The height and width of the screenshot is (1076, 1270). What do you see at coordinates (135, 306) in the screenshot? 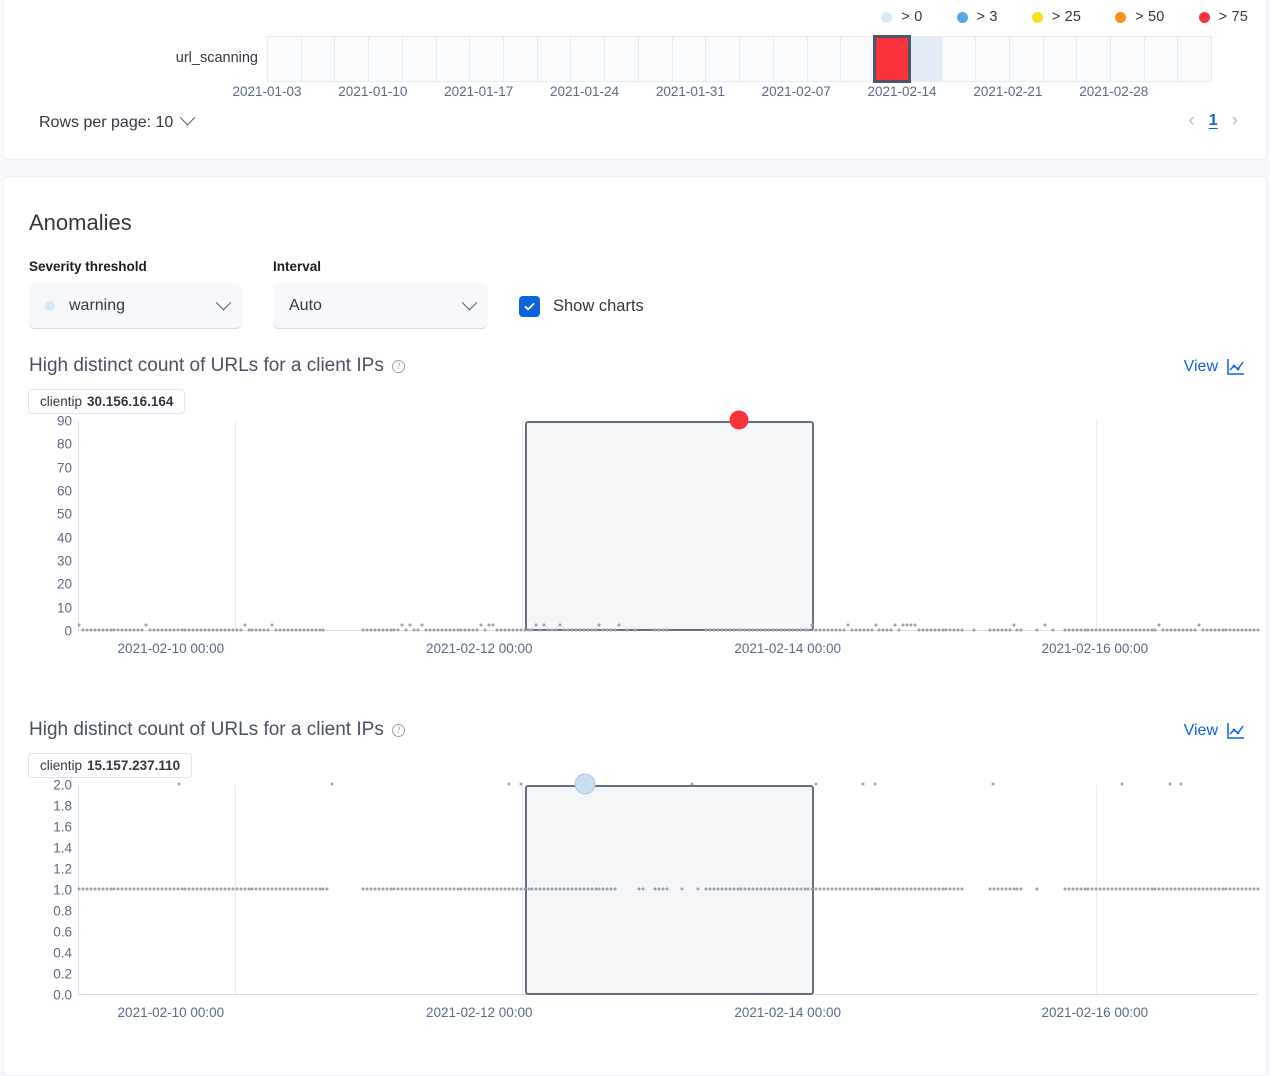
I see `severity-threshold-select: warning` at bounding box center [135, 306].